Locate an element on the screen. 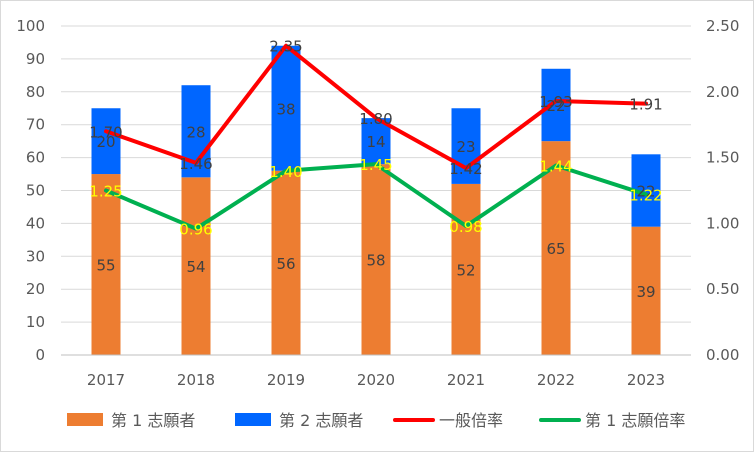  line-label-general-ratio: 1.93 is located at coordinates (555, 102).